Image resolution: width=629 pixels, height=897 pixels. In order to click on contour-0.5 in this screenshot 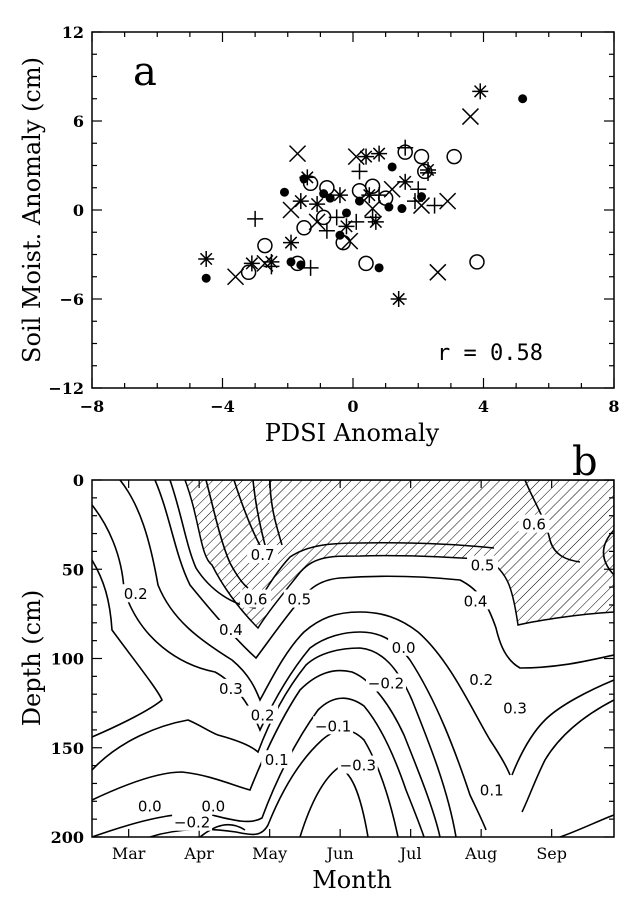, I will do `click(332, 544)`.